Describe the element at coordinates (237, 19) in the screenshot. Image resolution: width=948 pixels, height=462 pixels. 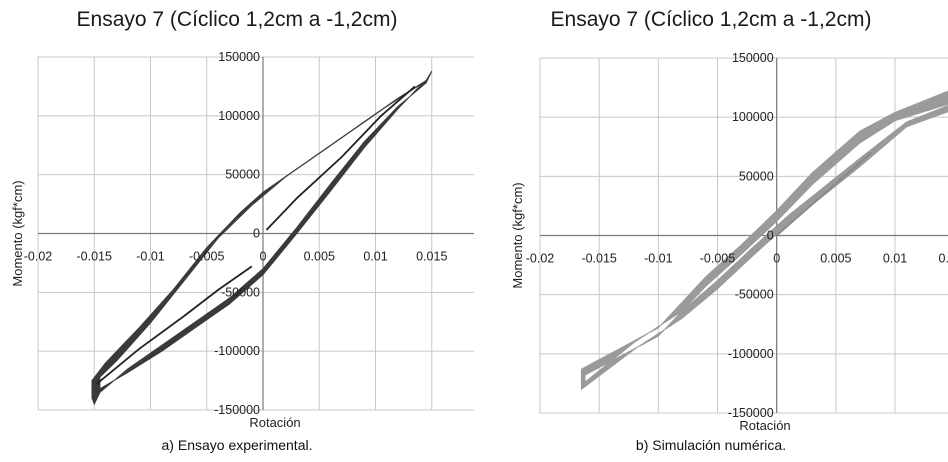
I see `chart-title-a: Ensayo 7 (Cíclico 1,2cm a -1,2cm)` at that location.